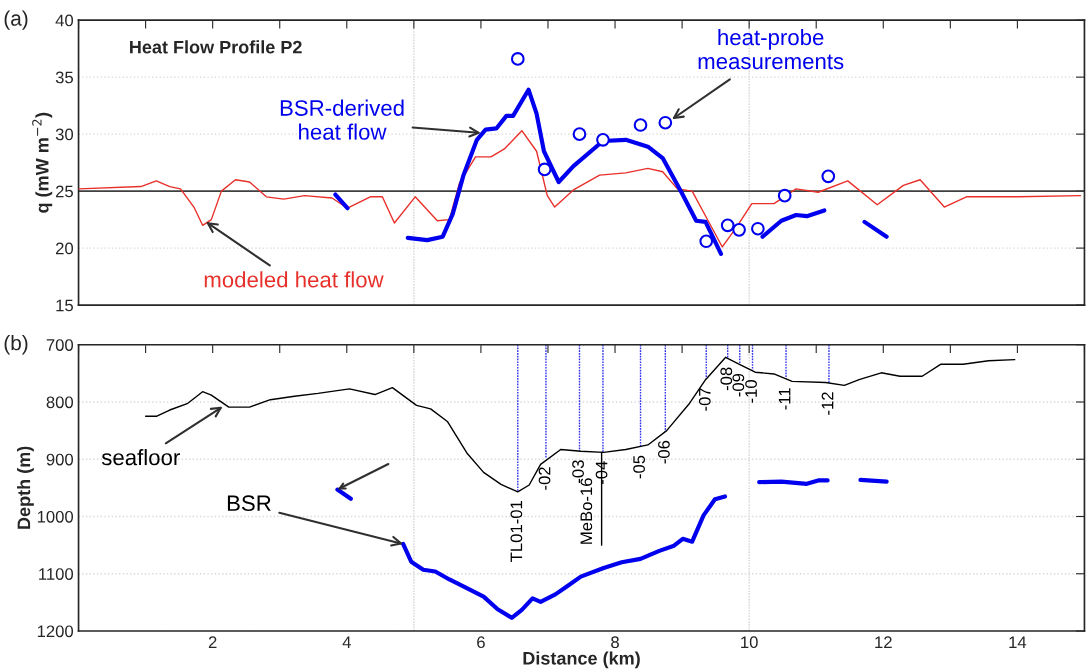  I want to click on y-tick-label: 15, so click(64, 305).